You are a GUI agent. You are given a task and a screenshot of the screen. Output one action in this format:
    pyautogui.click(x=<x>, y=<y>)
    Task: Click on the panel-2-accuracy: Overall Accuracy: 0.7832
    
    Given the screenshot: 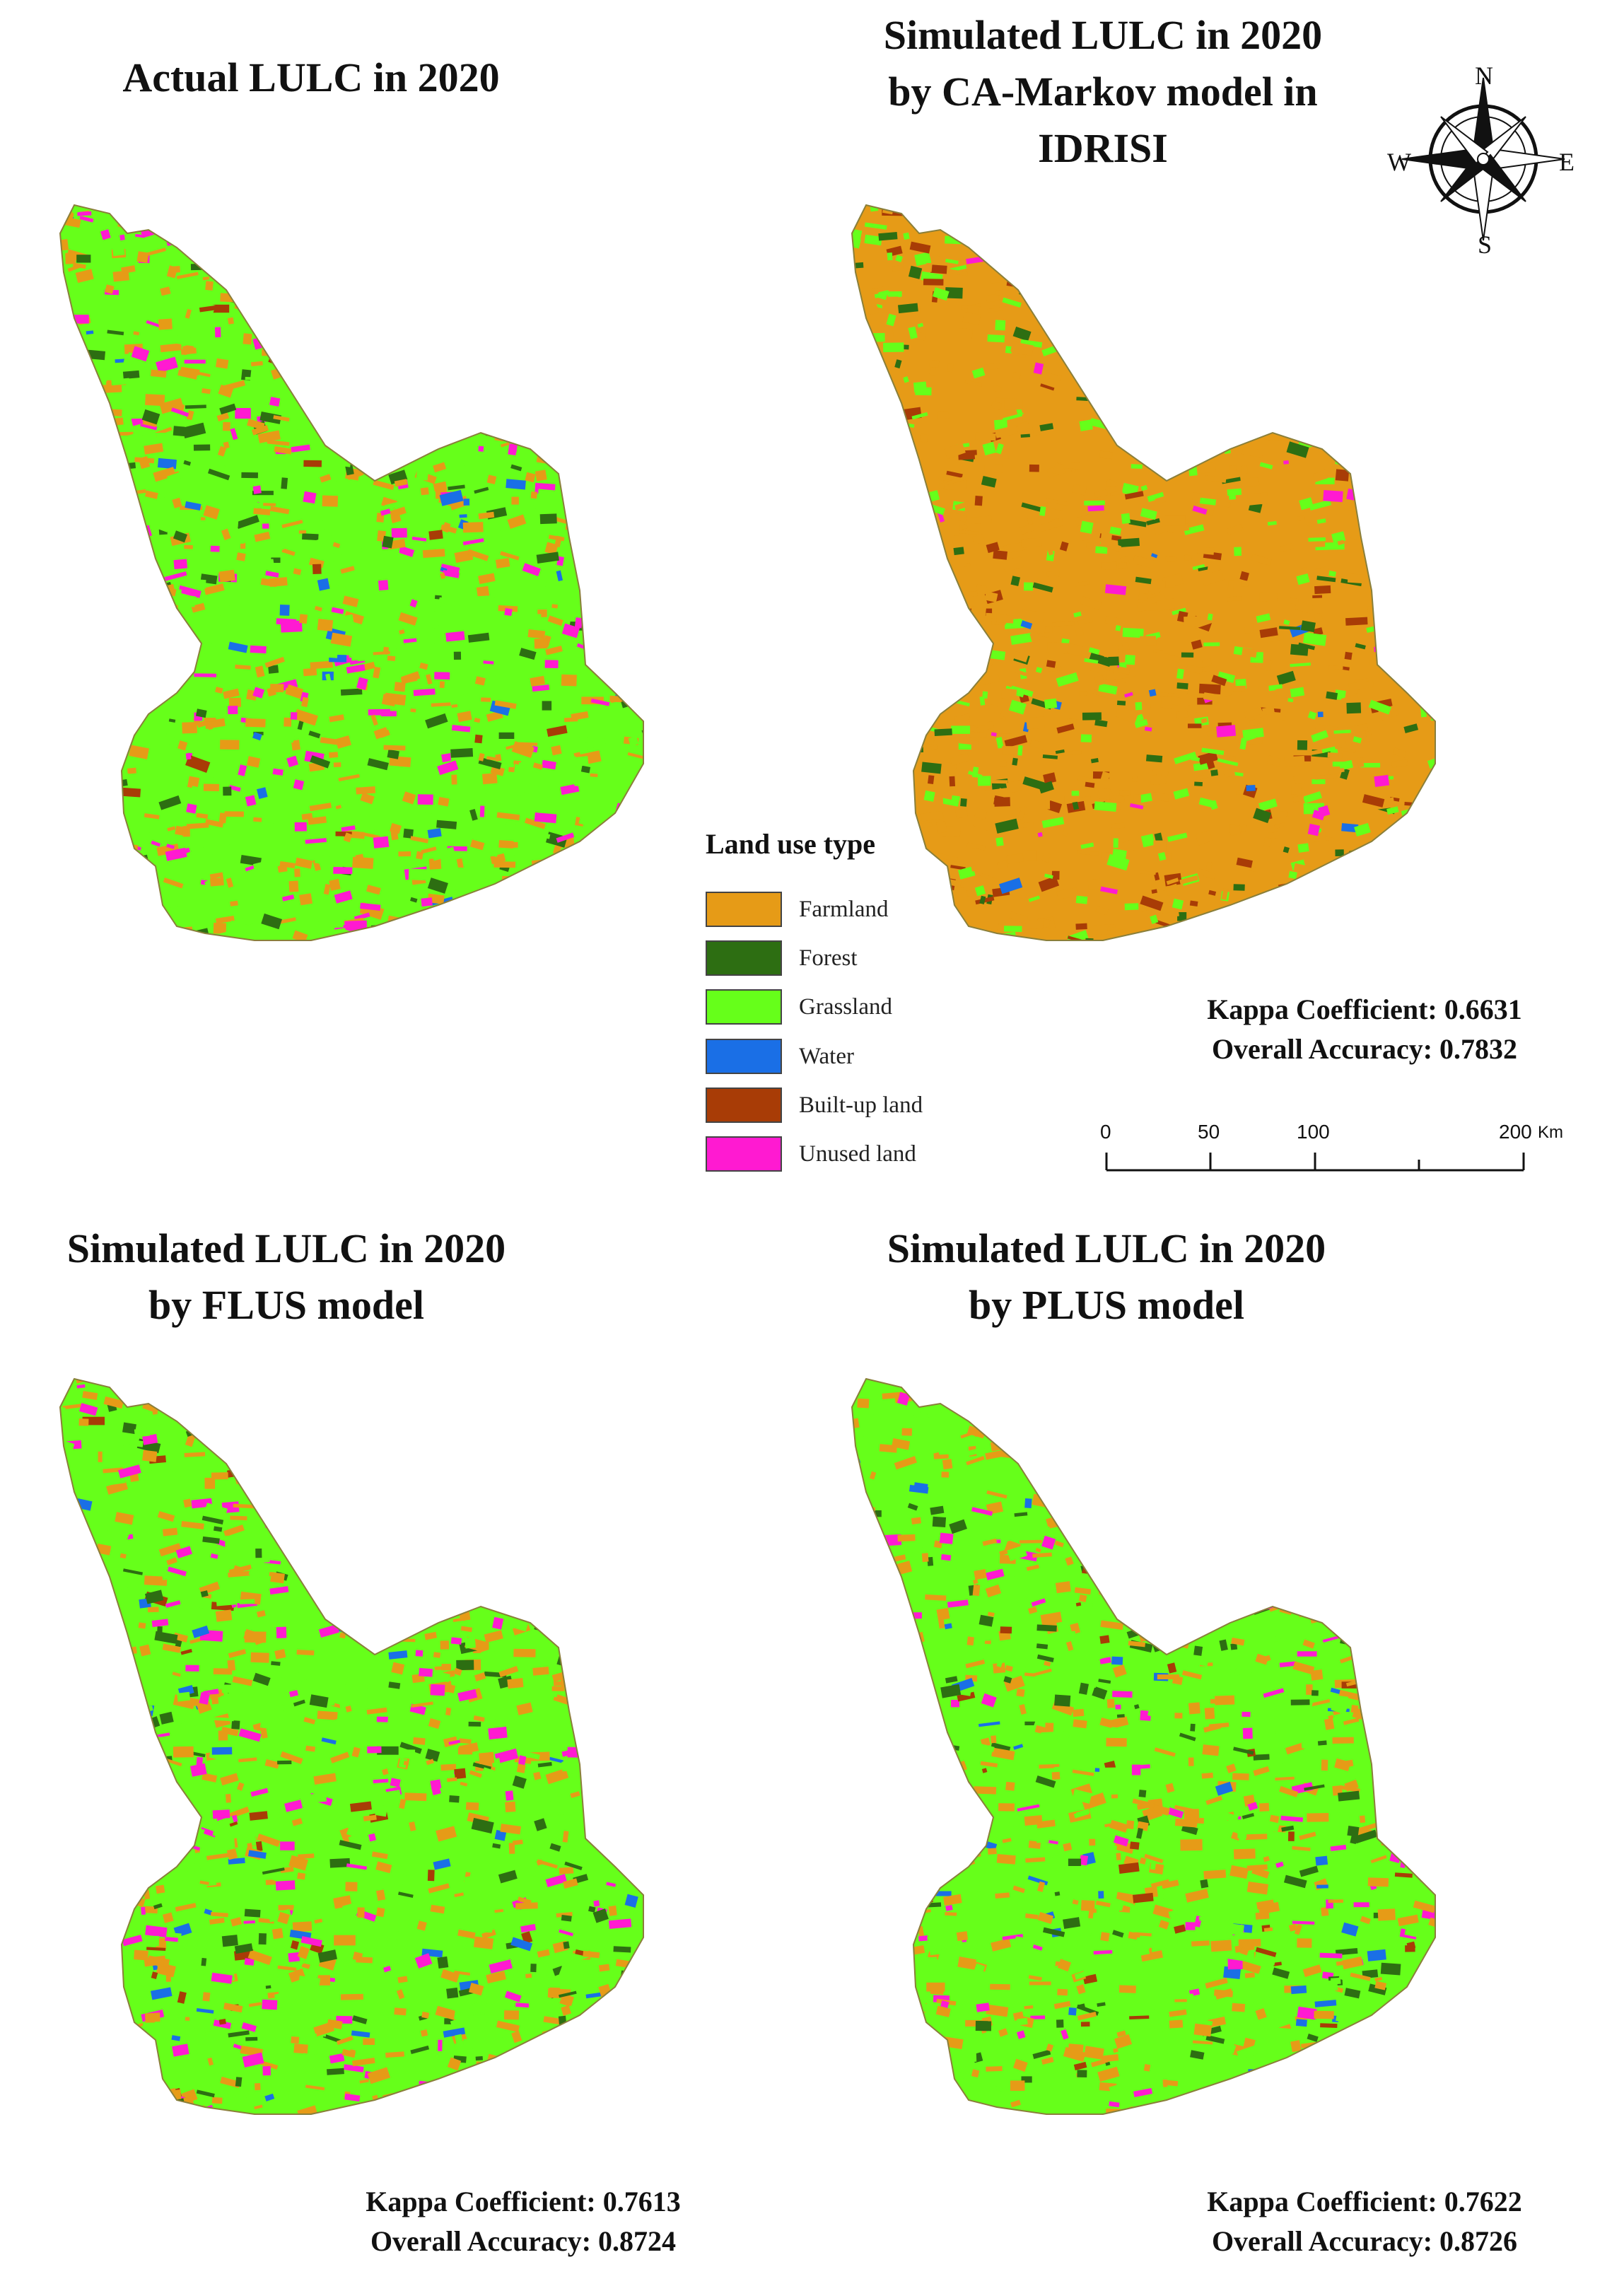 What is the action you would take?
    pyautogui.click(x=1364, y=1049)
    